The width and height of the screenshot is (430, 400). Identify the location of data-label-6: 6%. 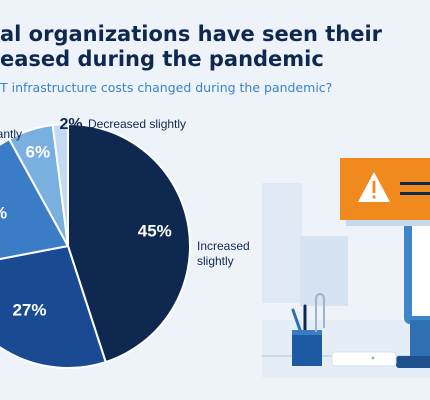
(38, 152).